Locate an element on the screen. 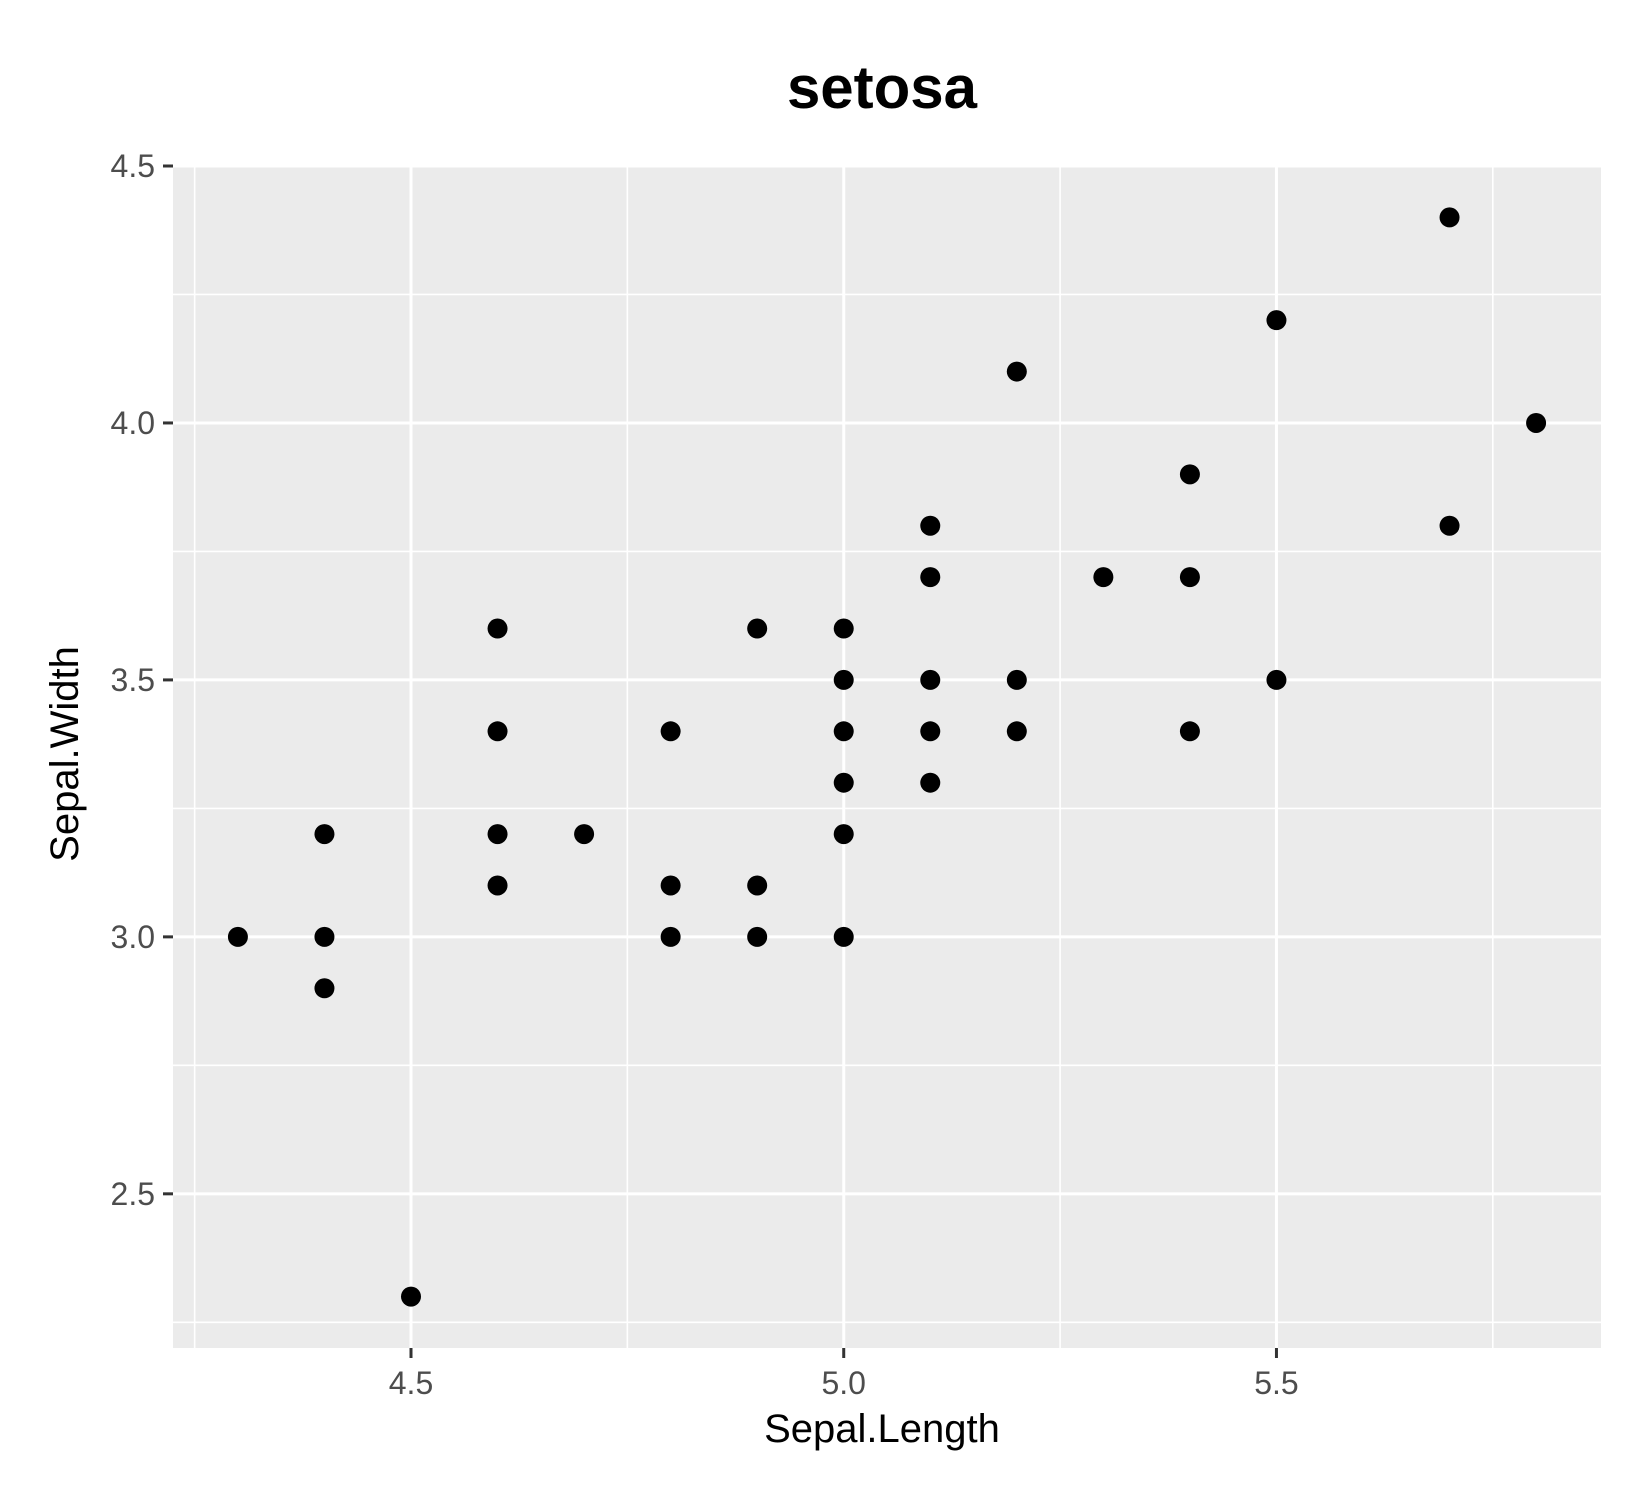 The height and width of the screenshot is (1495, 1637). y-tick-label: 2.5 is located at coordinates (133, 1194).